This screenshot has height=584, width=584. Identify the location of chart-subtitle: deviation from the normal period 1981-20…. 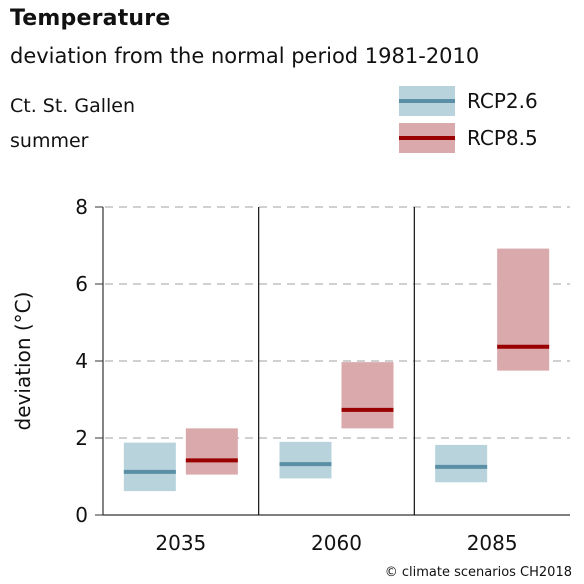
(245, 56).